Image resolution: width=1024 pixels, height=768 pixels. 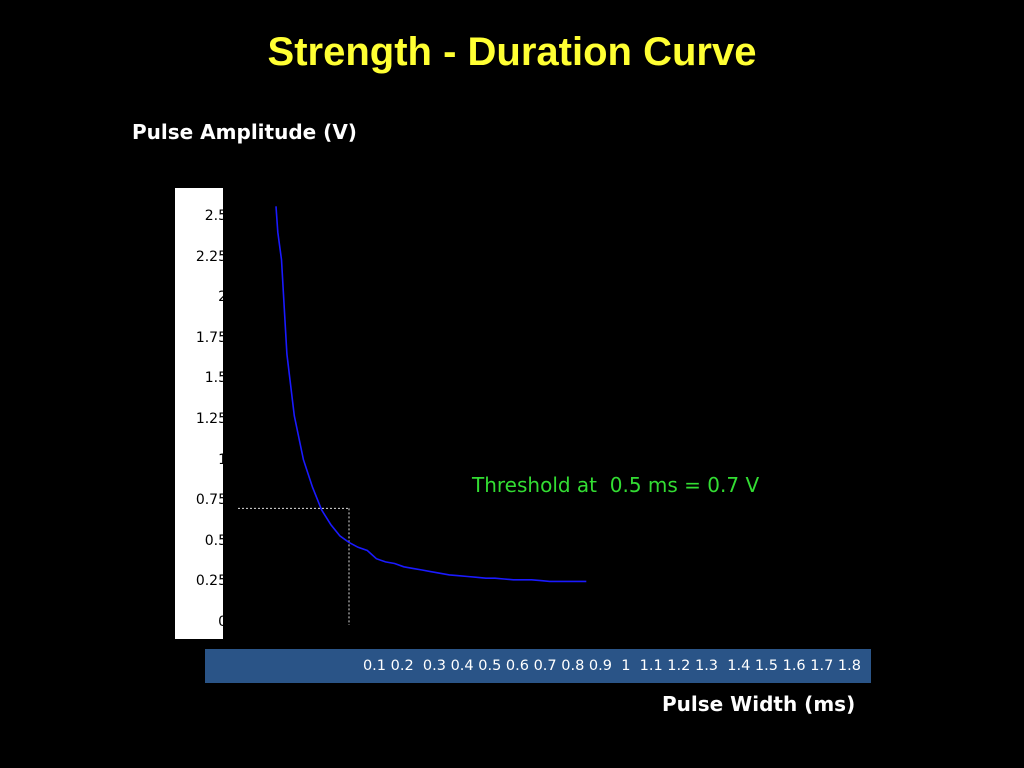 I want to click on strength-duration-curve, so click(x=431, y=394).